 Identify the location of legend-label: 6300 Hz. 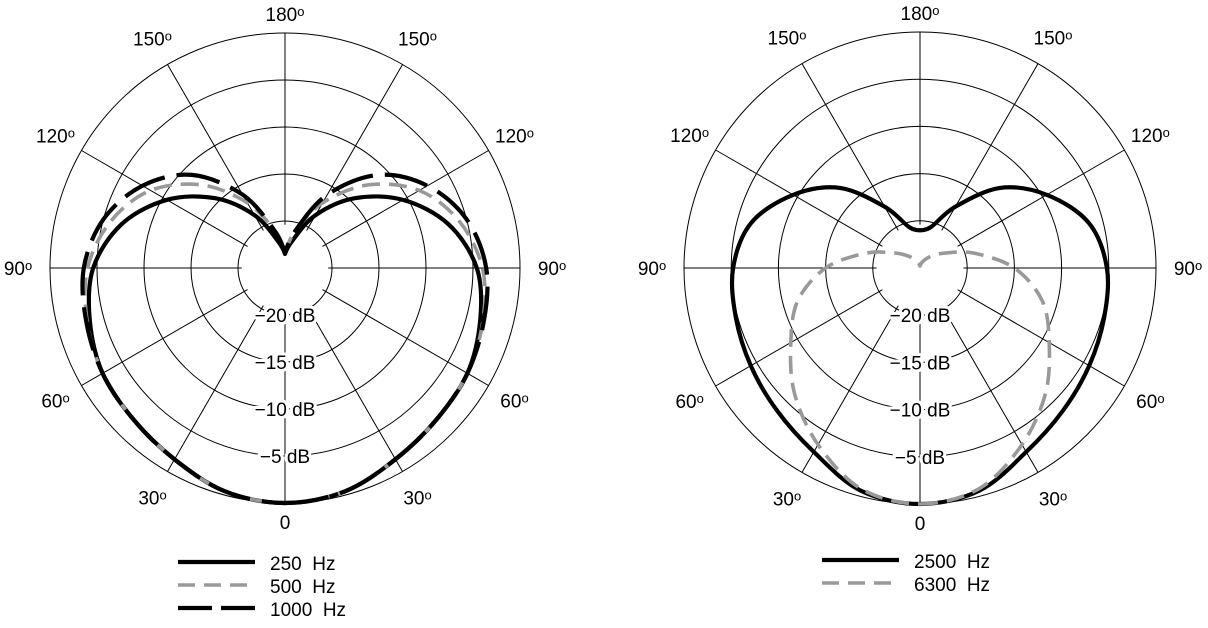
(952, 585).